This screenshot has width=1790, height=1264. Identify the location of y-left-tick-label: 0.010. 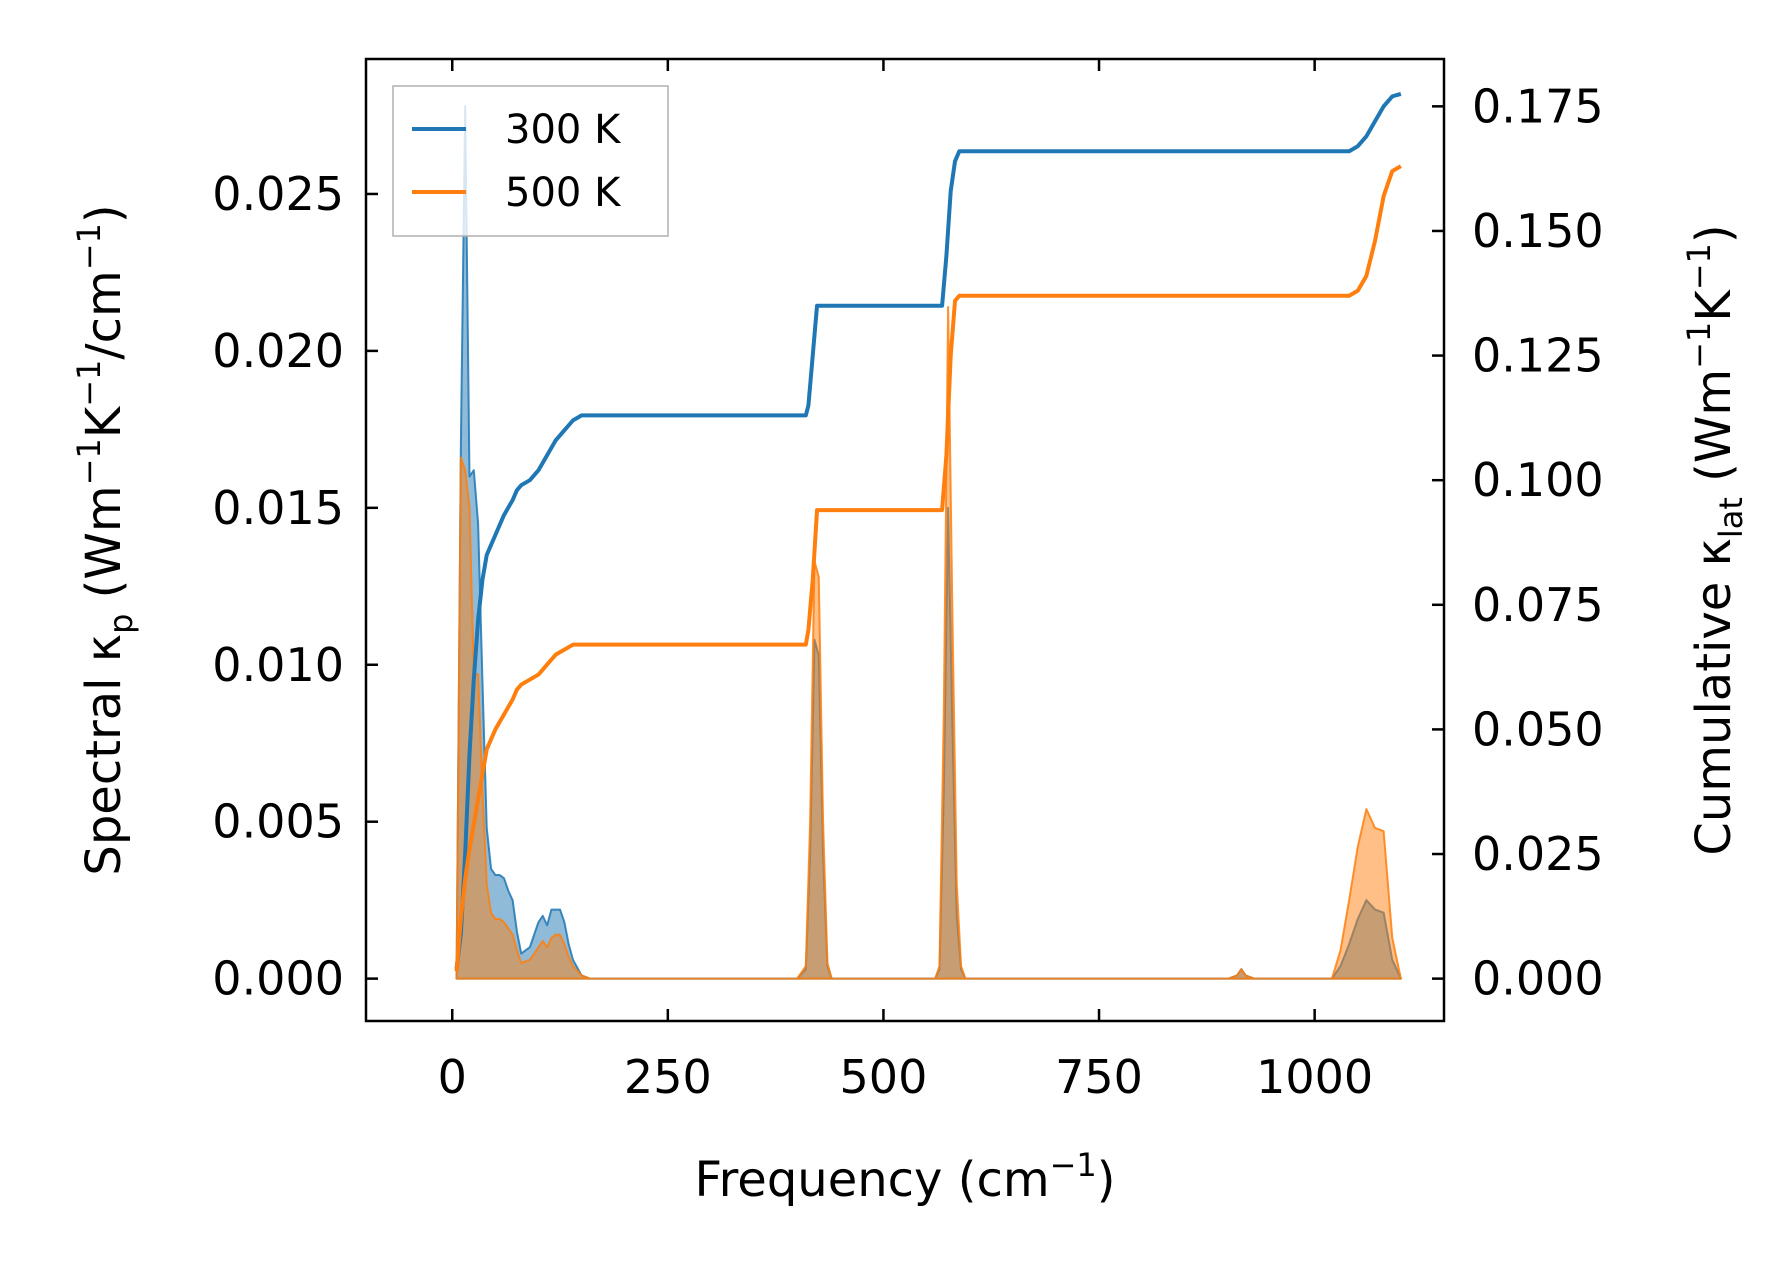
(278, 665).